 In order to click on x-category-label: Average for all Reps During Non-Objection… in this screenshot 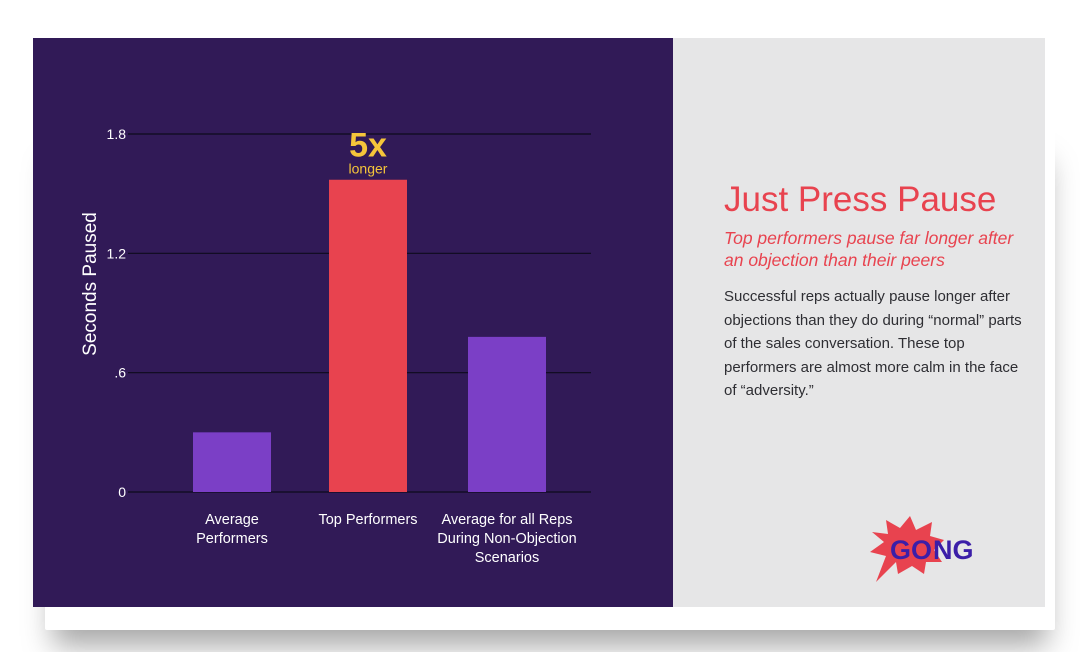, I will do `click(506, 539)`.